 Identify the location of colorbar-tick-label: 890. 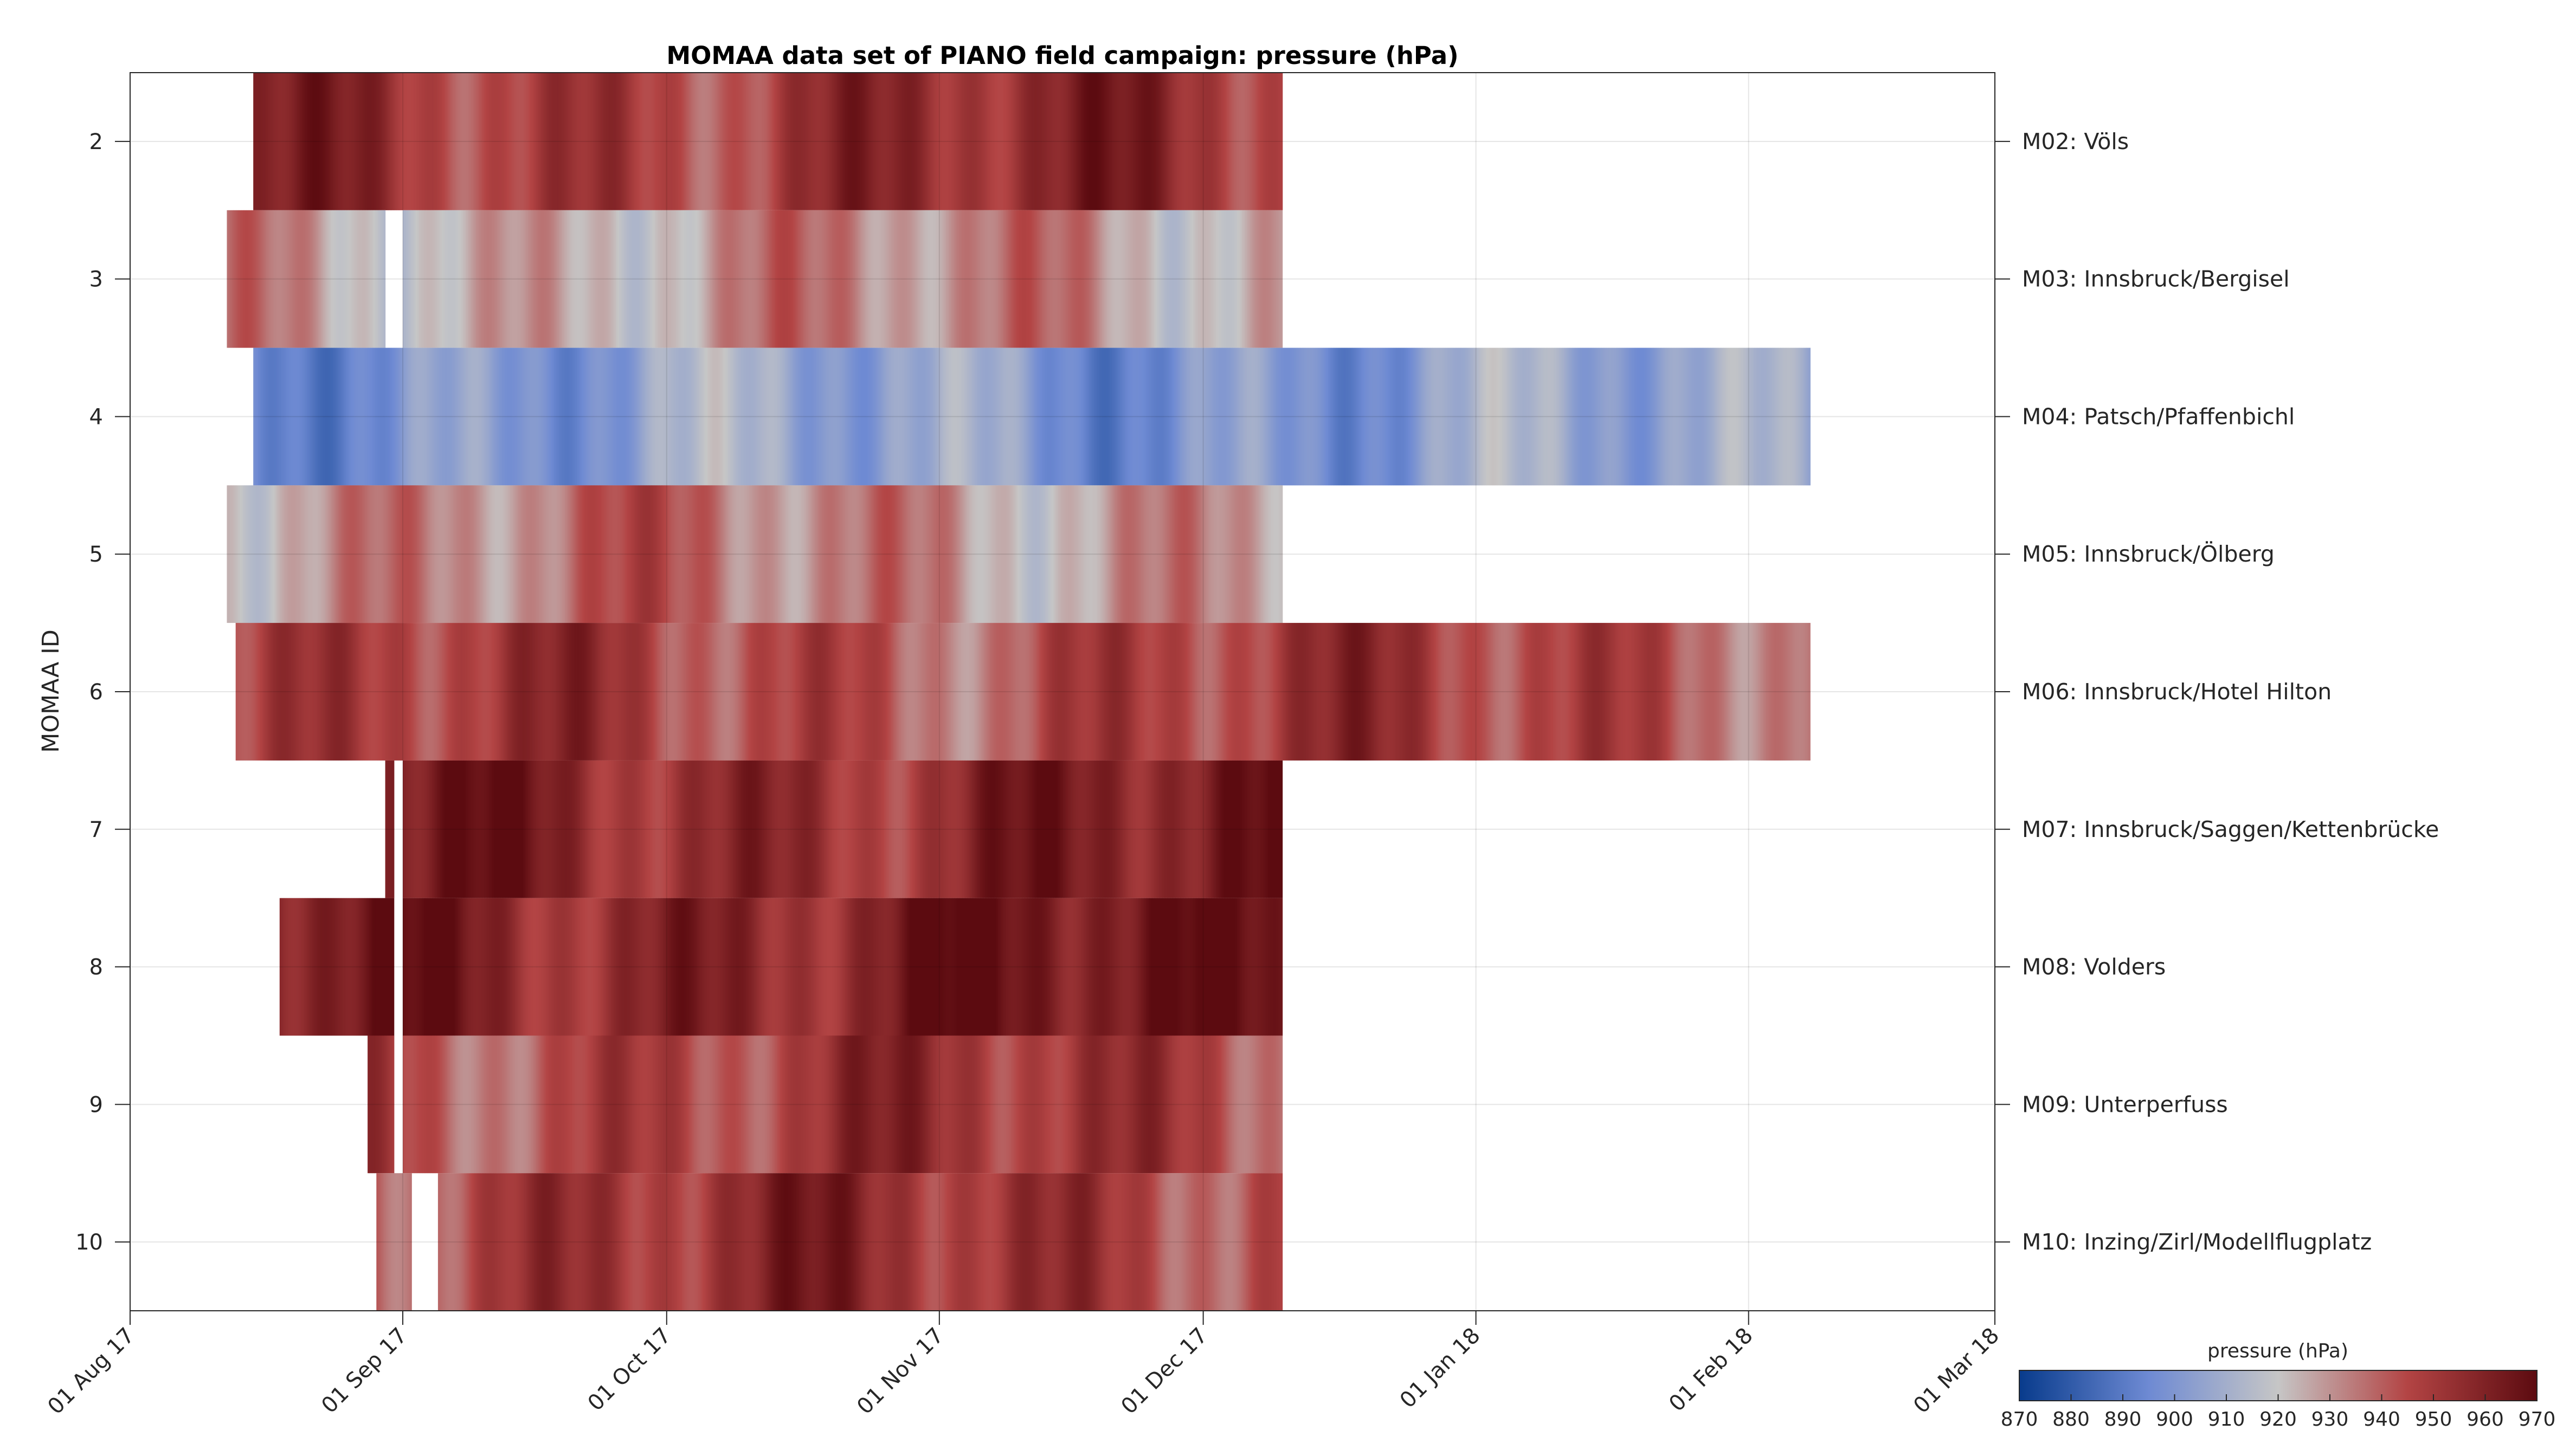
(2123, 1419).